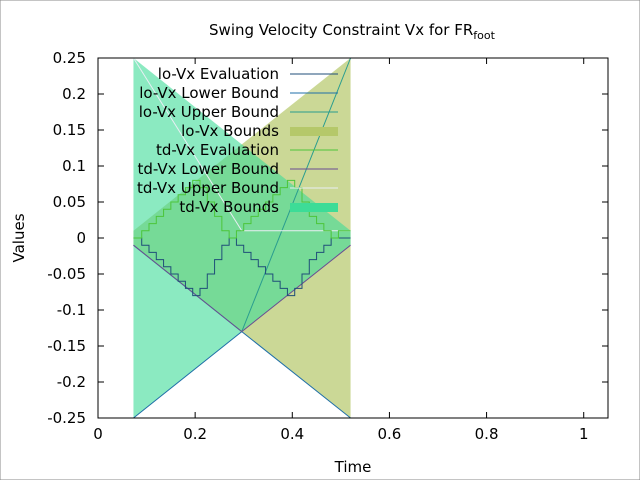 This screenshot has height=480, width=640. Describe the element at coordinates (69, 130) in the screenshot. I see `y-tick-label: 0.15` at that location.